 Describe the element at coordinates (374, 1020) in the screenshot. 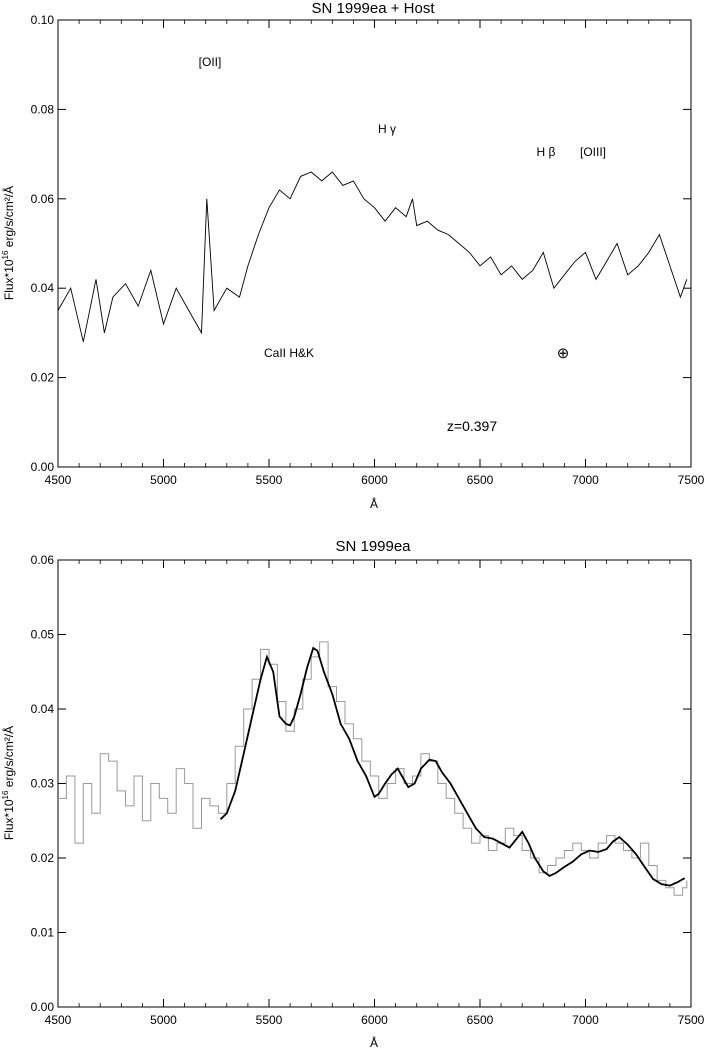

I see `bottom-x-tick-label: 6000` at that location.